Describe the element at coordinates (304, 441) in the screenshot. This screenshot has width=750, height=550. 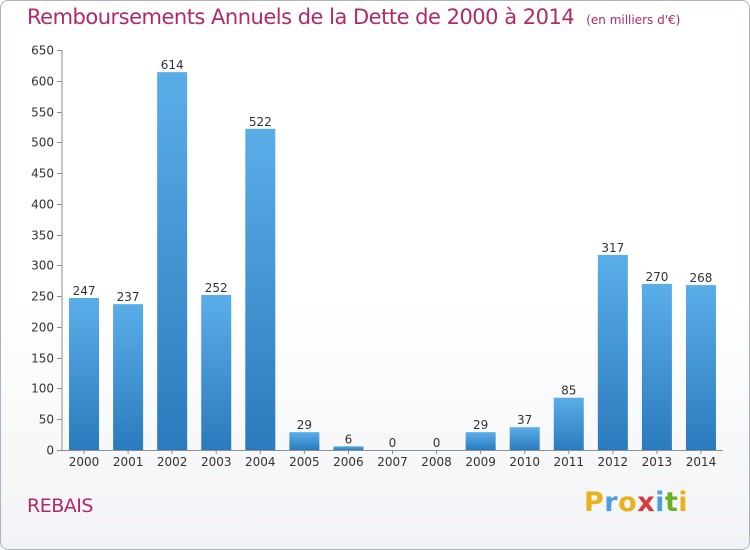
I see `bar-2005` at that location.